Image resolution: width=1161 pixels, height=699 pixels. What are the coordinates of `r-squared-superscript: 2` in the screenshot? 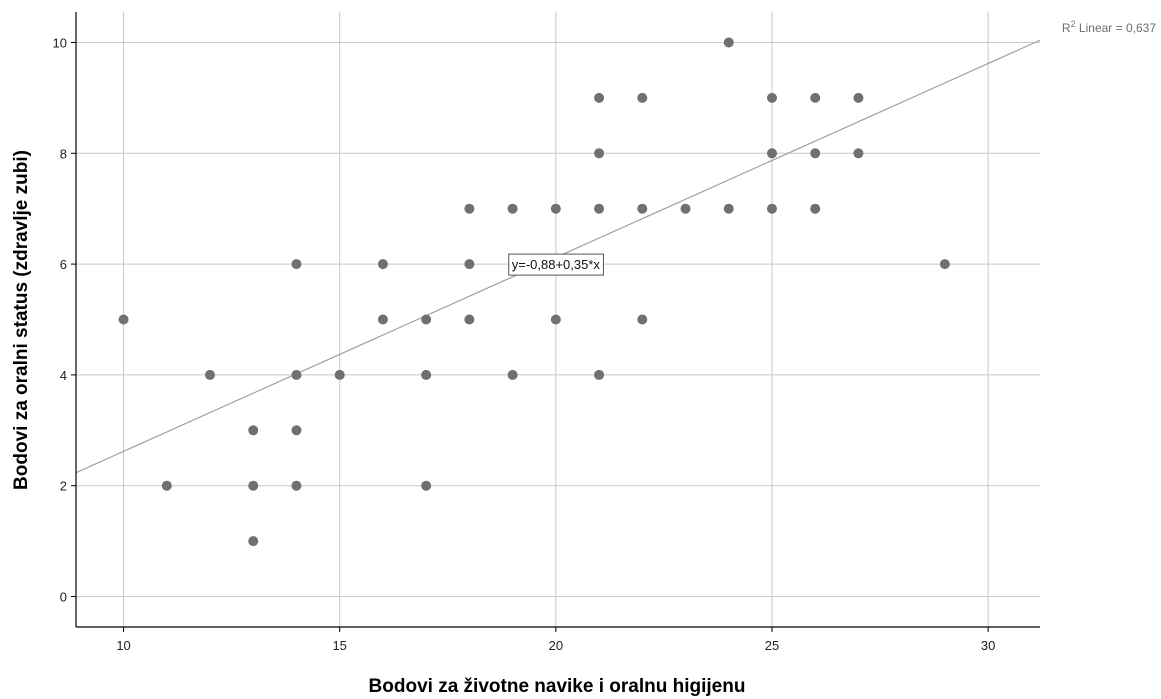 It's located at (1073, 24).